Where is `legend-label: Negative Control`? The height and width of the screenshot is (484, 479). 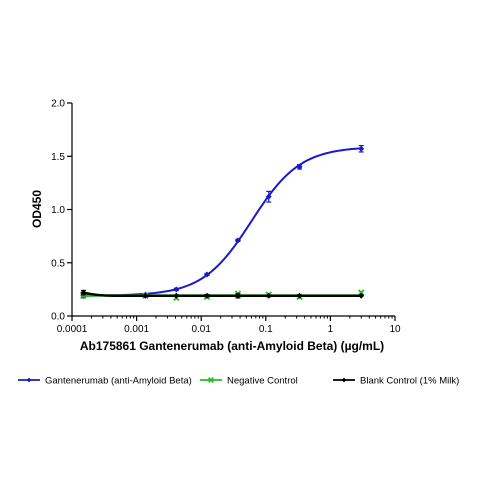 legend-label: Negative Control is located at coordinates (262, 381).